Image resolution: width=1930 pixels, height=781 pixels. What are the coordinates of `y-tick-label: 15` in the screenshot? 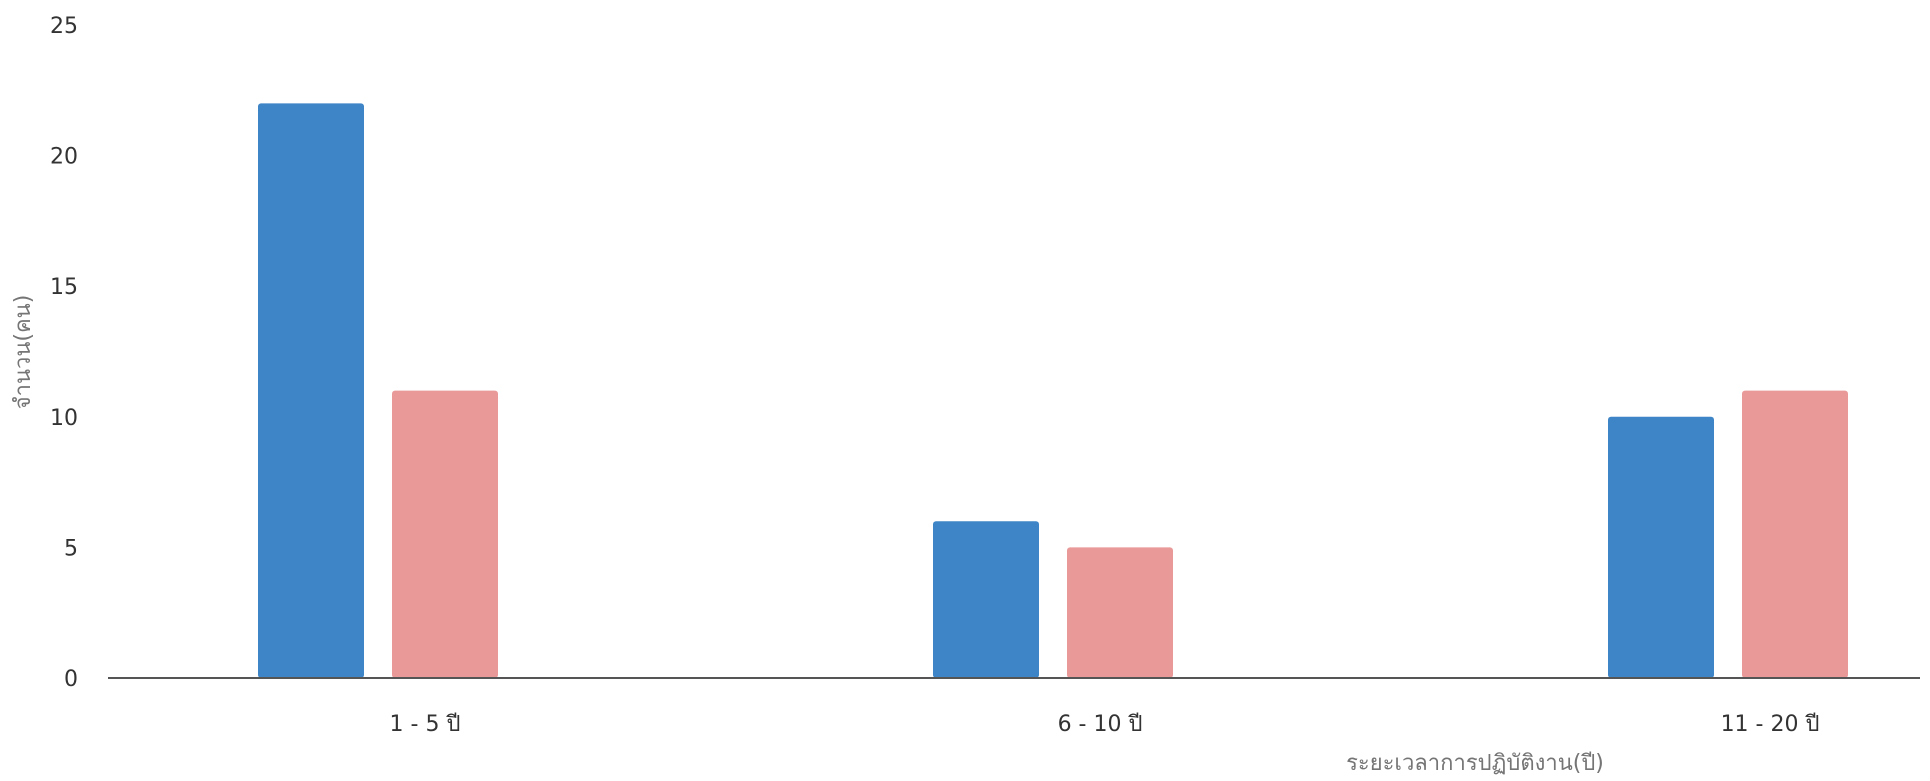 It's located at (64, 287).